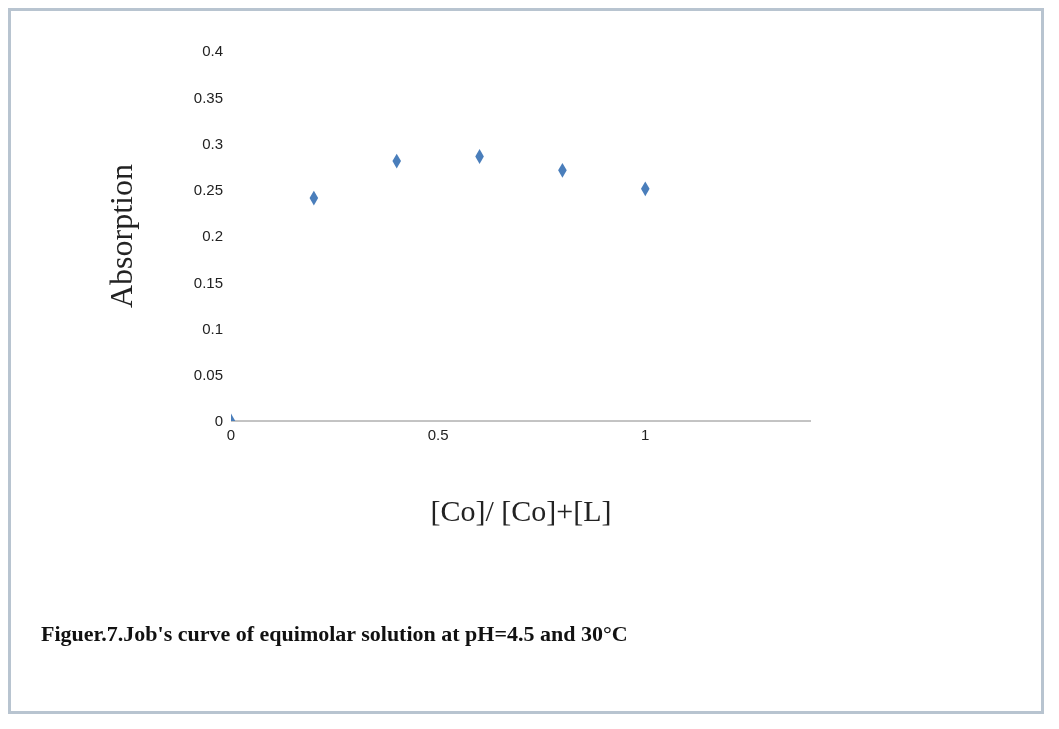 This screenshot has width=1059, height=729. I want to click on x-axis-title: [Co]/ [Co]+[L], so click(521, 510).